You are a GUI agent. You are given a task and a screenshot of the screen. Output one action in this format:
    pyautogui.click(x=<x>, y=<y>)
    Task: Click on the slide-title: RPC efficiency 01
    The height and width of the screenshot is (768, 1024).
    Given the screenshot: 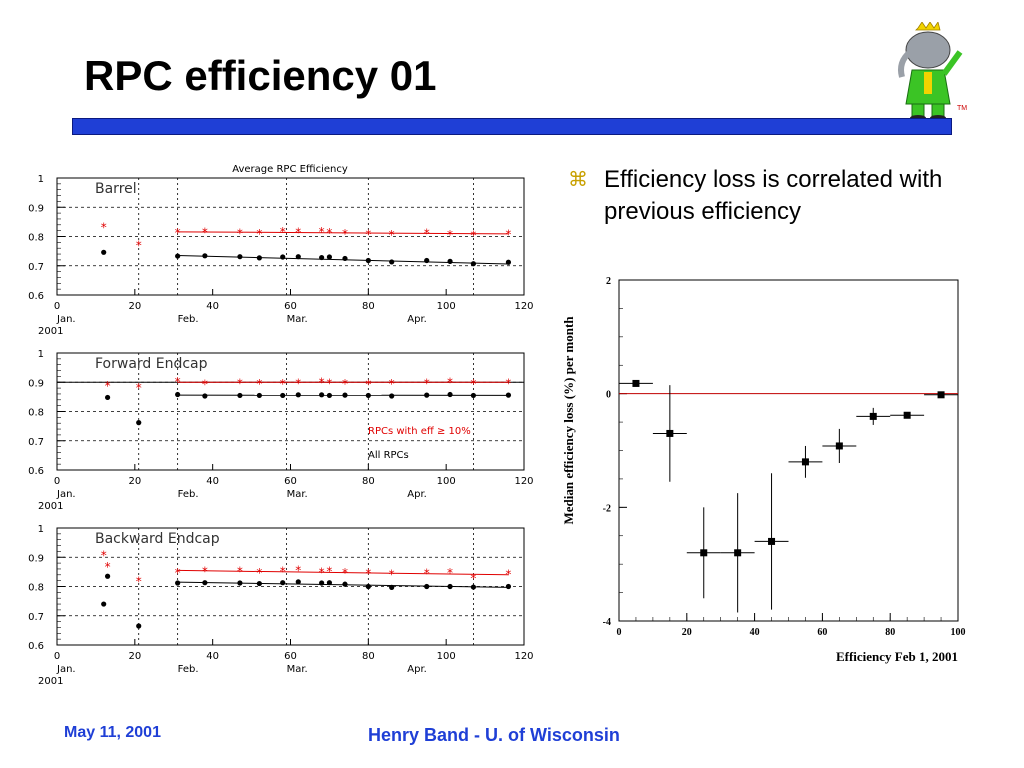 What is the action you would take?
    pyautogui.click(x=260, y=75)
    